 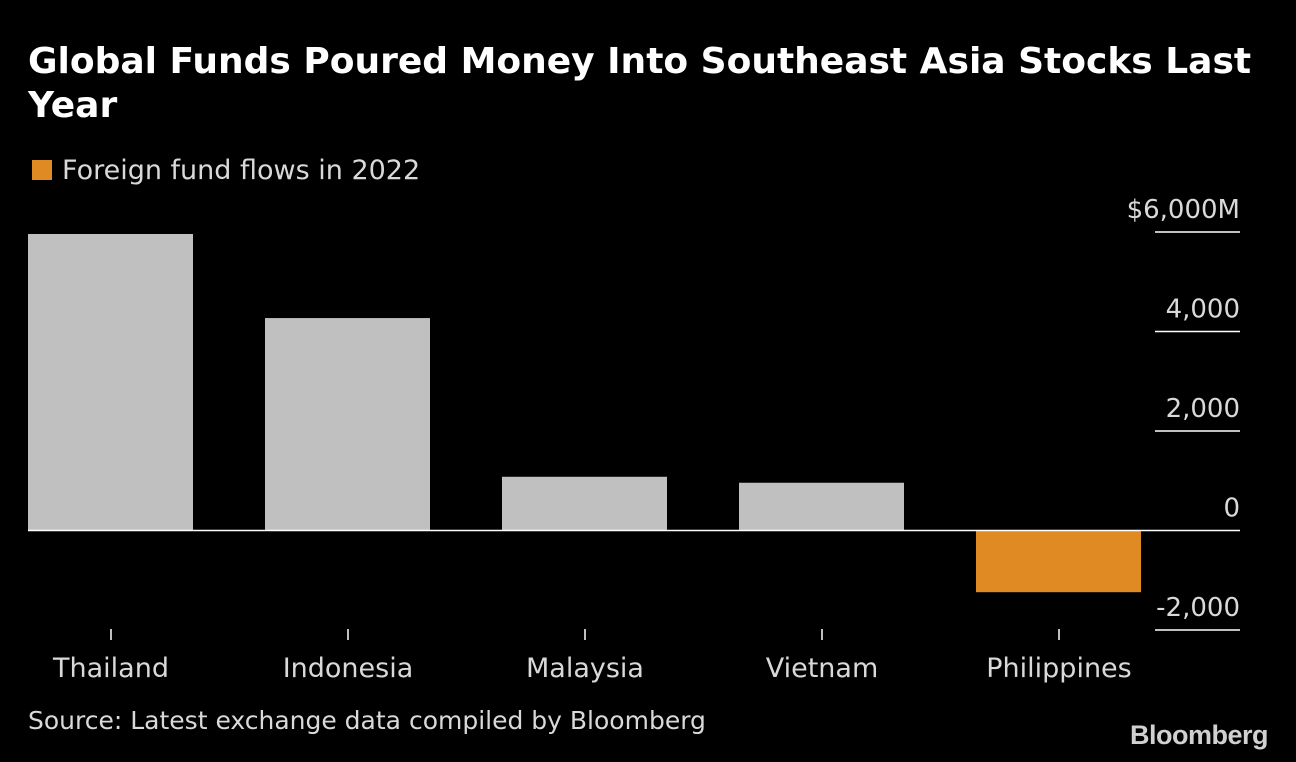 What do you see at coordinates (42, 170) in the screenshot?
I see `legend-swatch` at bounding box center [42, 170].